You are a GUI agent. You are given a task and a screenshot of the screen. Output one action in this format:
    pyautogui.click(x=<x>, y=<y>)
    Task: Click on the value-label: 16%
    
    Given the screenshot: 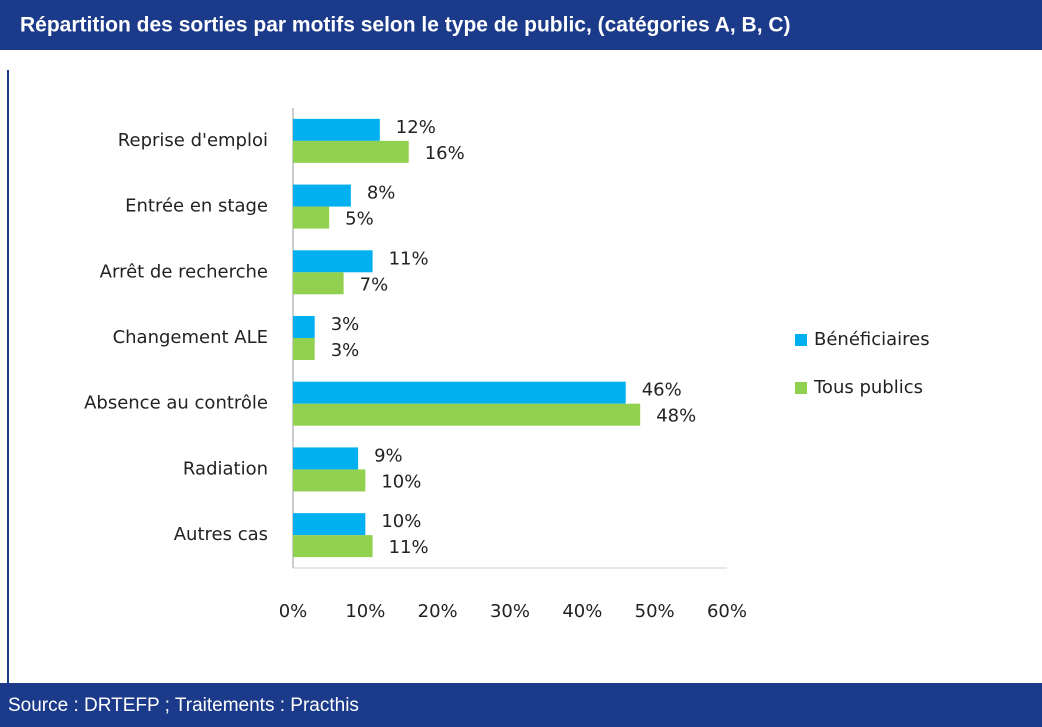 What is the action you would take?
    pyautogui.click(x=445, y=153)
    